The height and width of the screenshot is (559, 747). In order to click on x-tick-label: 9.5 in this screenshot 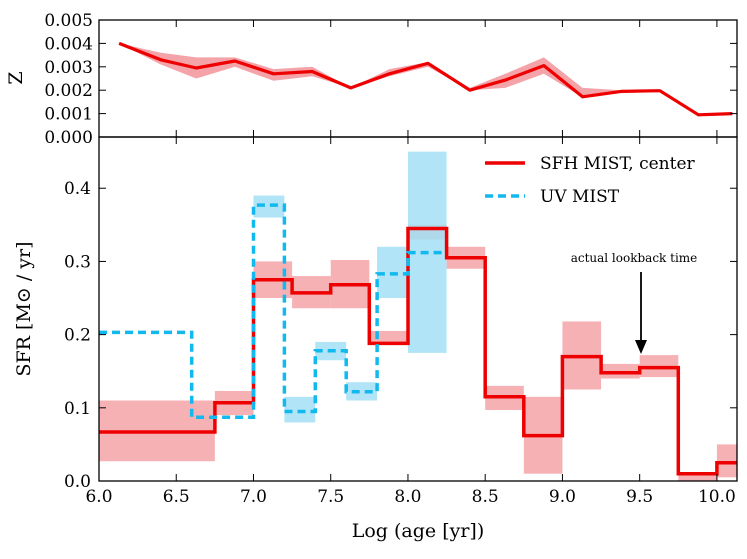, I will do `click(639, 497)`.